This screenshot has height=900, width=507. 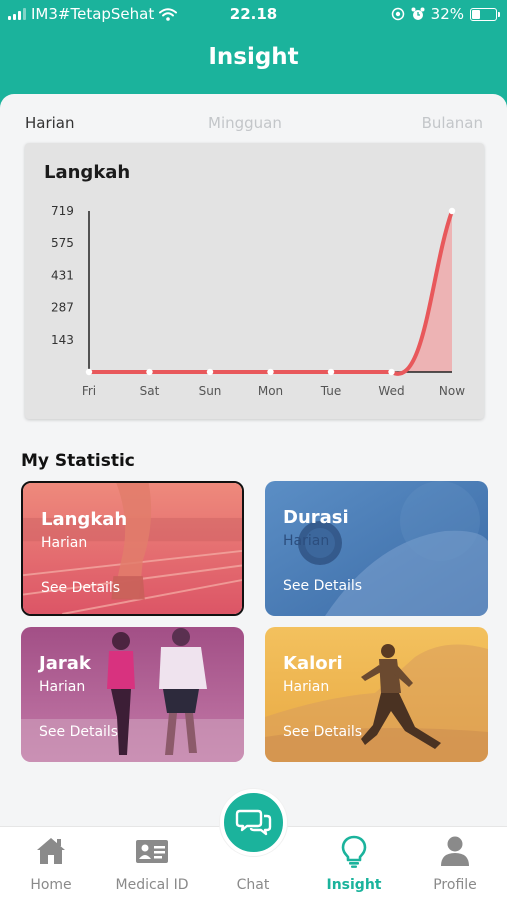 What do you see at coordinates (331, 372) in the screenshot?
I see `chart-point-tue` at bounding box center [331, 372].